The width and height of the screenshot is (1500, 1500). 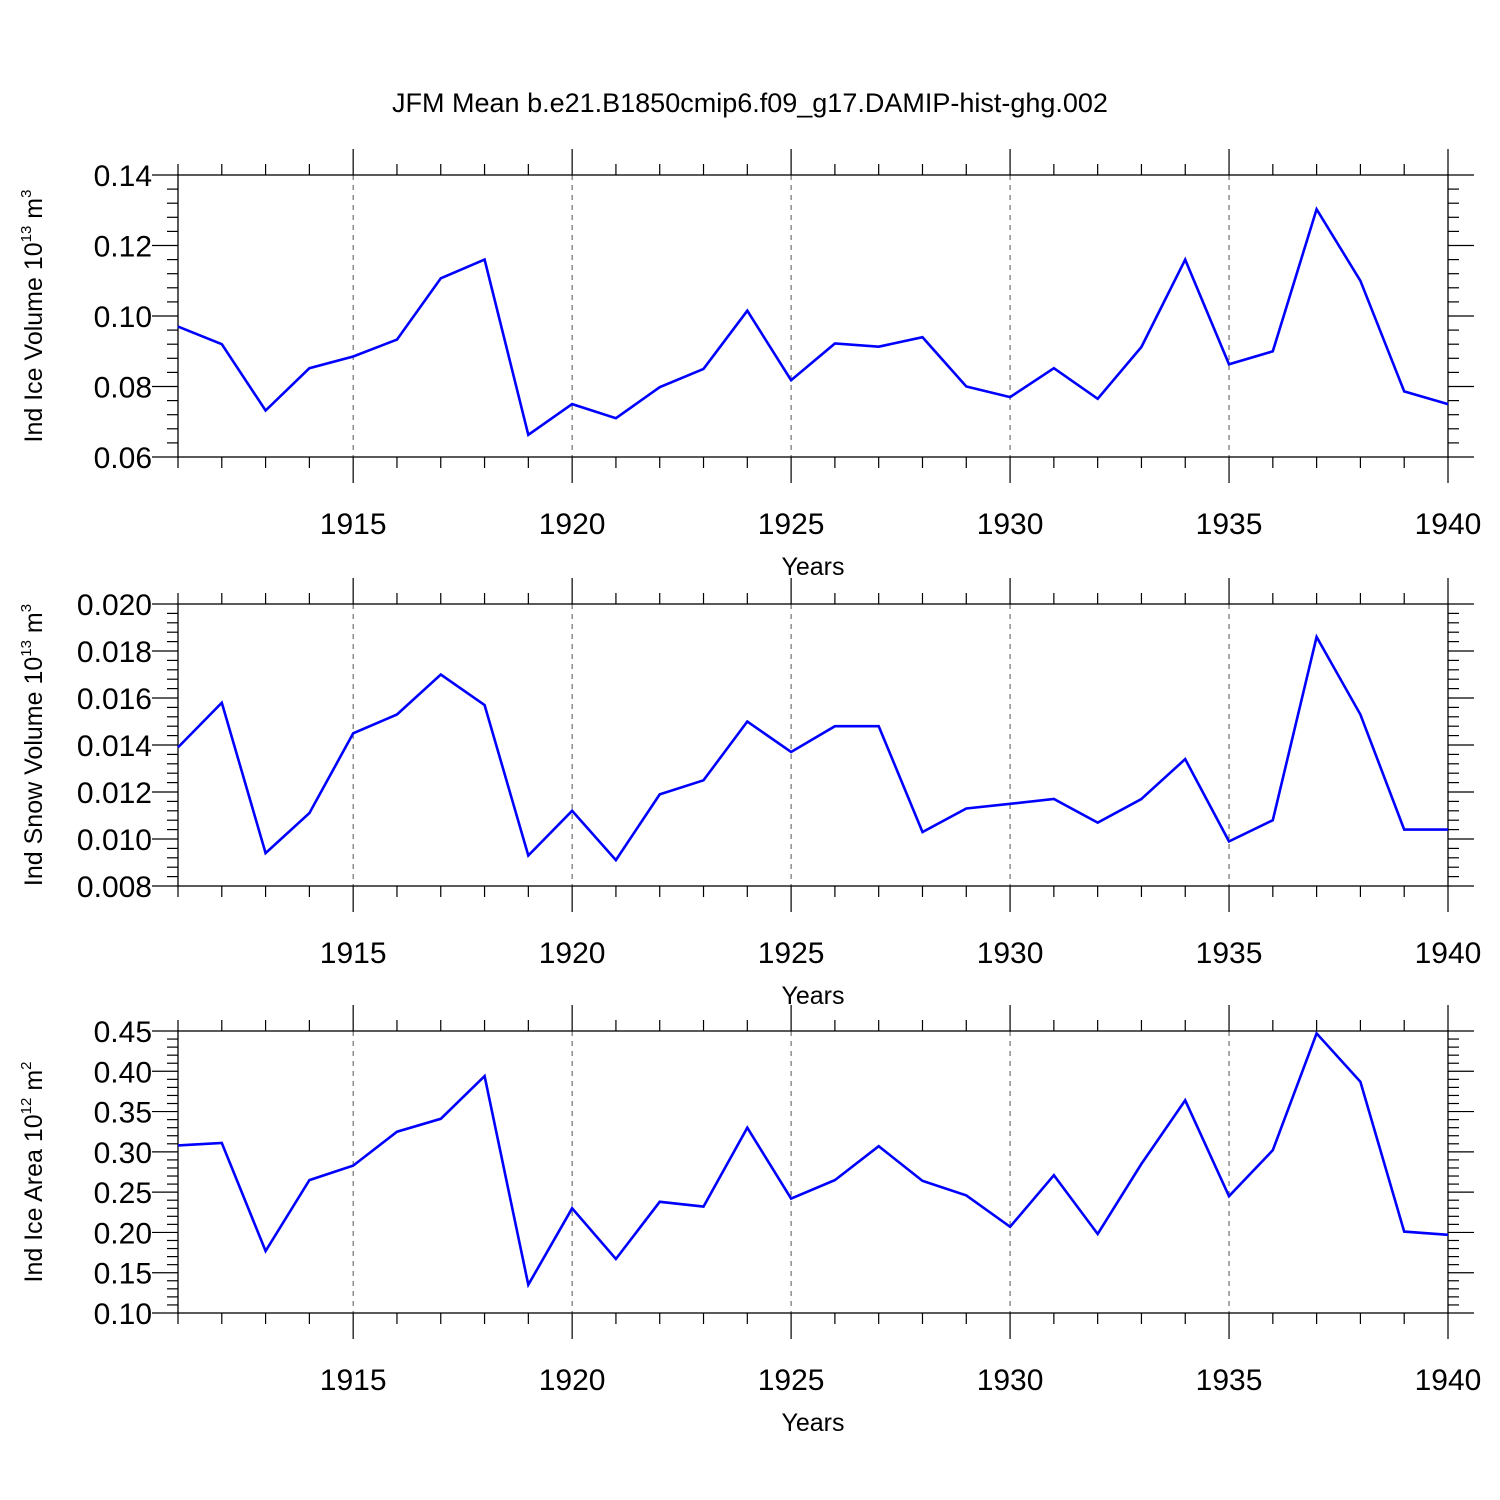 I want to click on y-axis-title: Ind Ice Area 1012 m2, so click(x=33, y=1172).